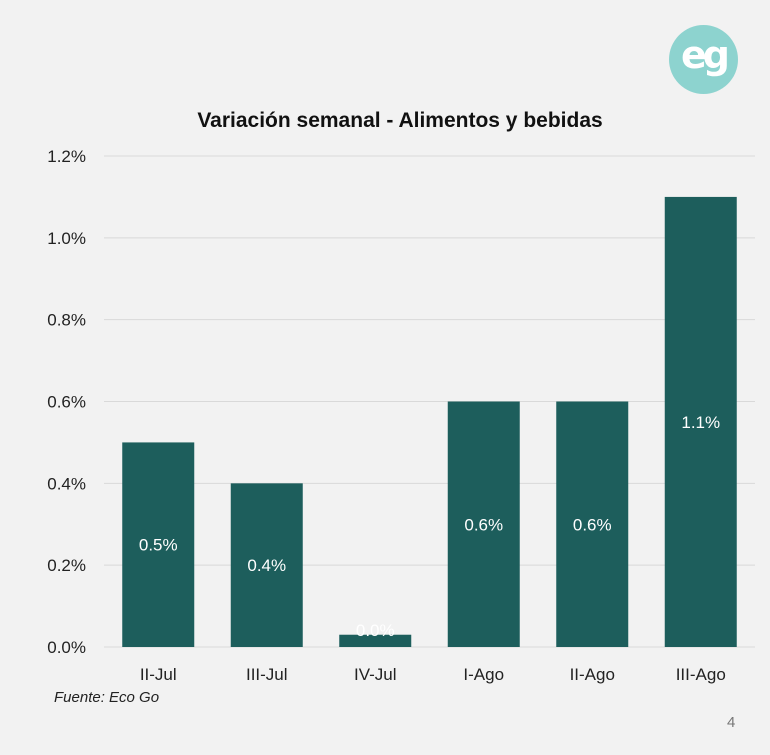 The image size is (770, 755). I want to click on eco-go-logo: eg, so click(703, 59).